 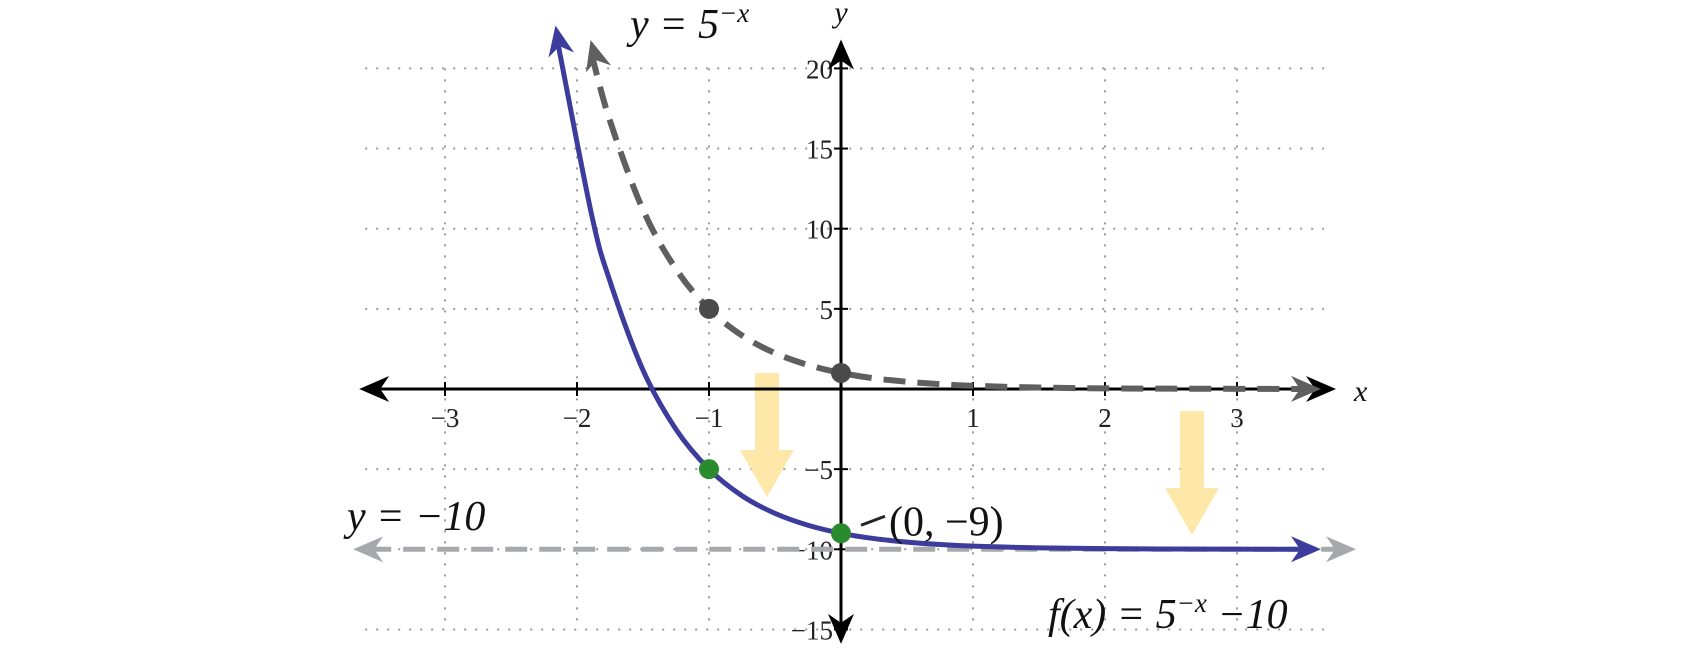 What do you see at coordinates (672, 25) in the screenshot?
I see `curve-label-base: y = 5` at bounding box center [672, 25].